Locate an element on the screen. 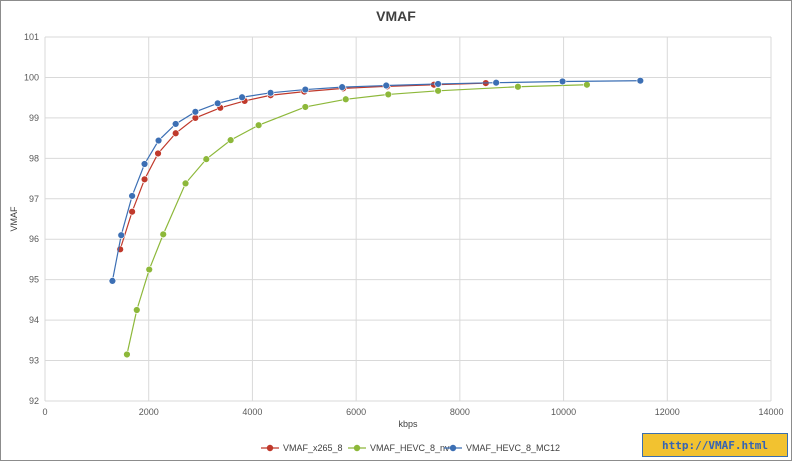  x-axis-ticks: 0 2000 4000 6000 8000 10000 12000 14000 is located at coordinates (412, 412).